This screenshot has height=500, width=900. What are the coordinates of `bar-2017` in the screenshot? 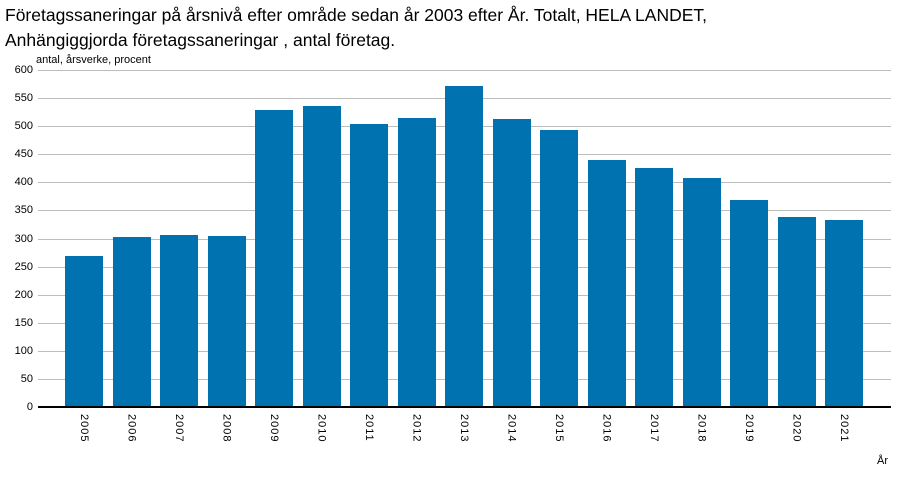 It's located at (654, 287).